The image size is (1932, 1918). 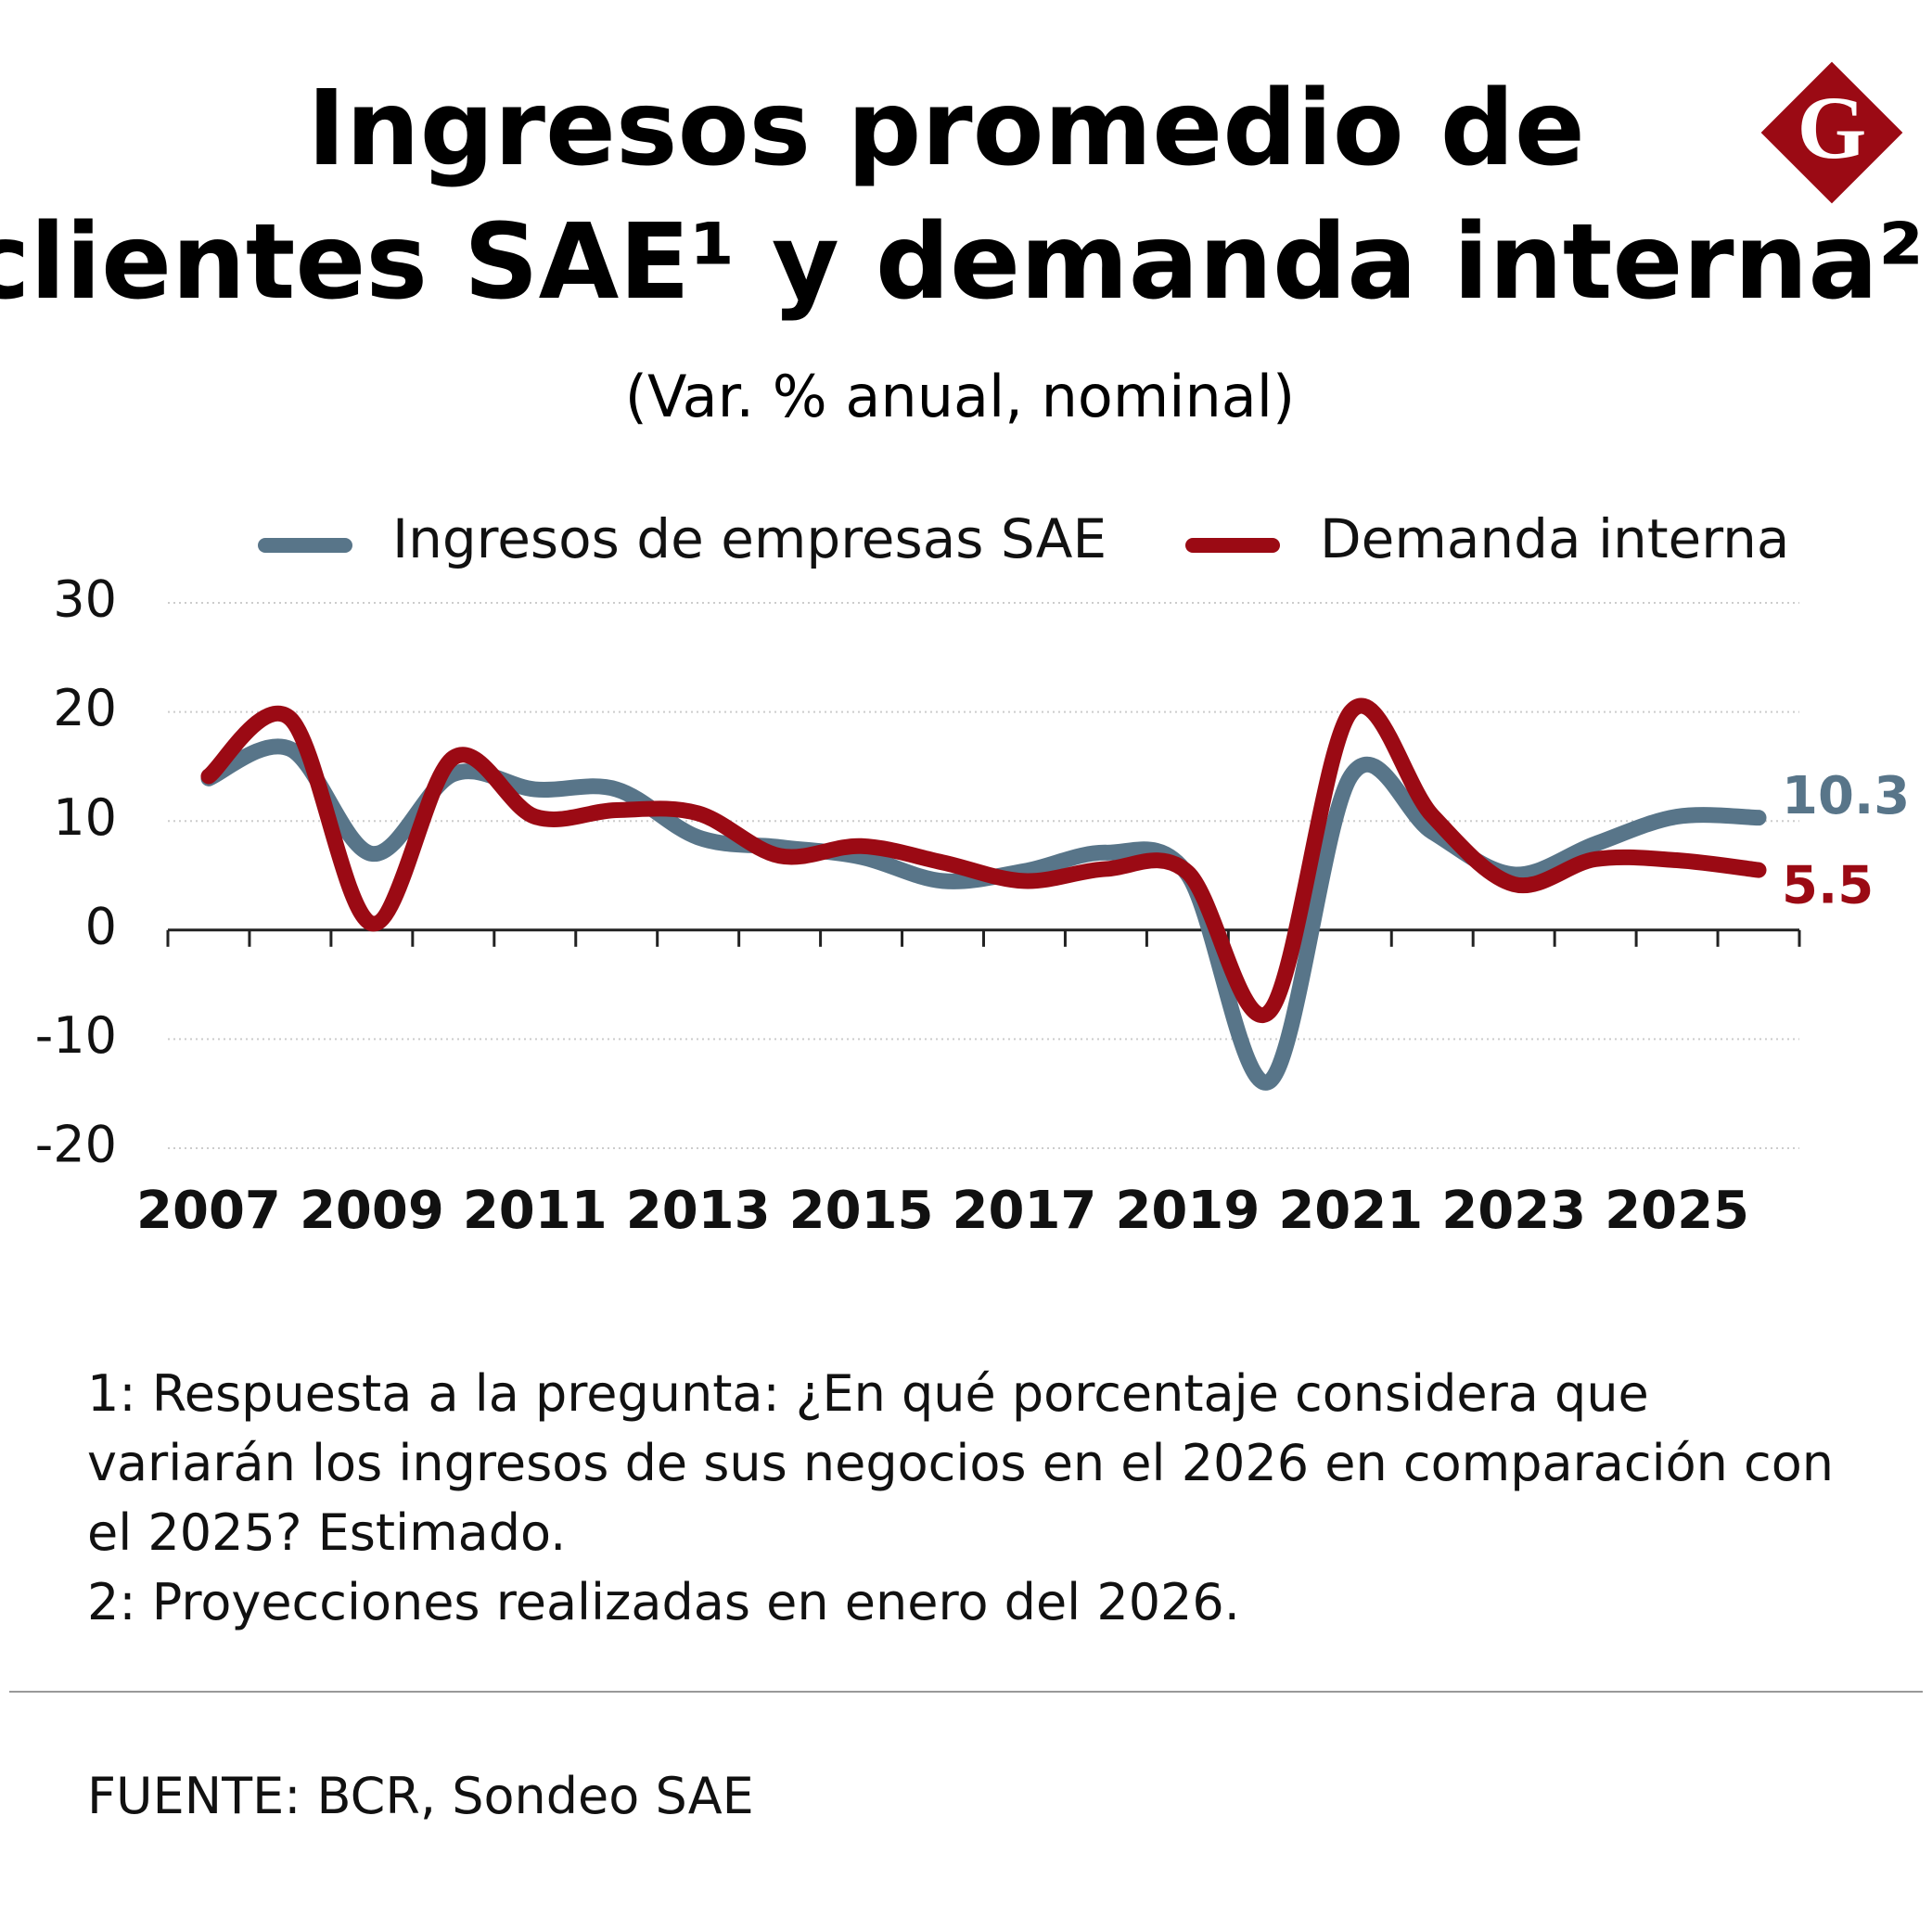 What do you see at coordinates (208, 1211) in the screenshot?
I see `x-tick-label: 2007` at bounding box center [208, 1211].